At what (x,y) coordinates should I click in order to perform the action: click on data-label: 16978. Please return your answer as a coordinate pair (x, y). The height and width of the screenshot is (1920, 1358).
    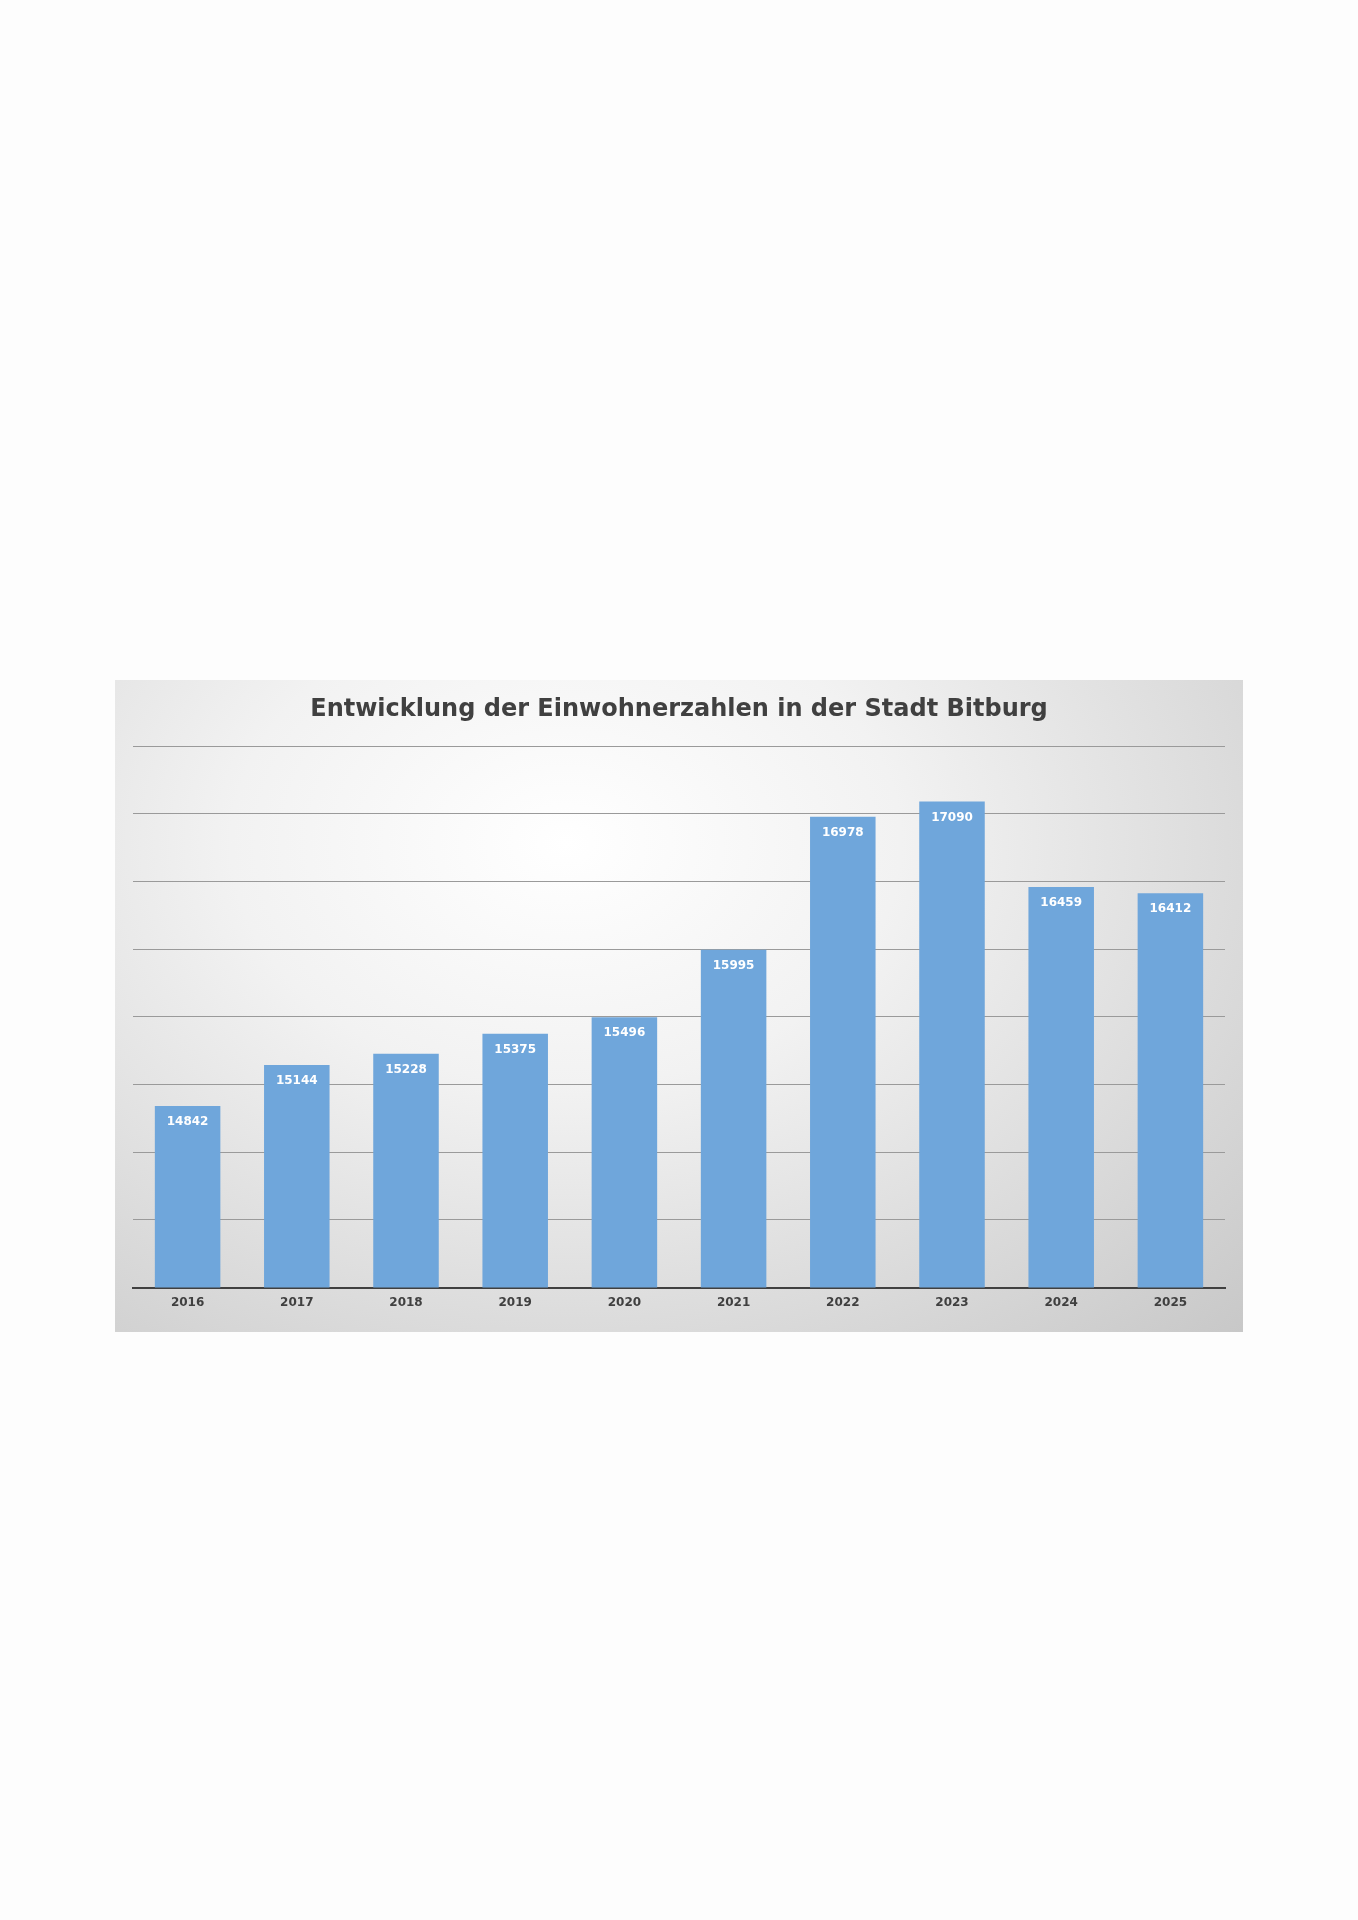
    Looking at the image, I should click on (842, 831).